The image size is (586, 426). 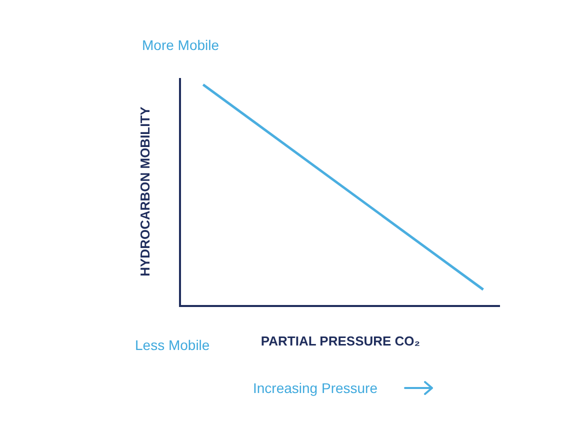 What do you see at coordinates (315, 388) in the screenshot?
I see `text: Increasing Pressure` at bounding box center [315, 388].